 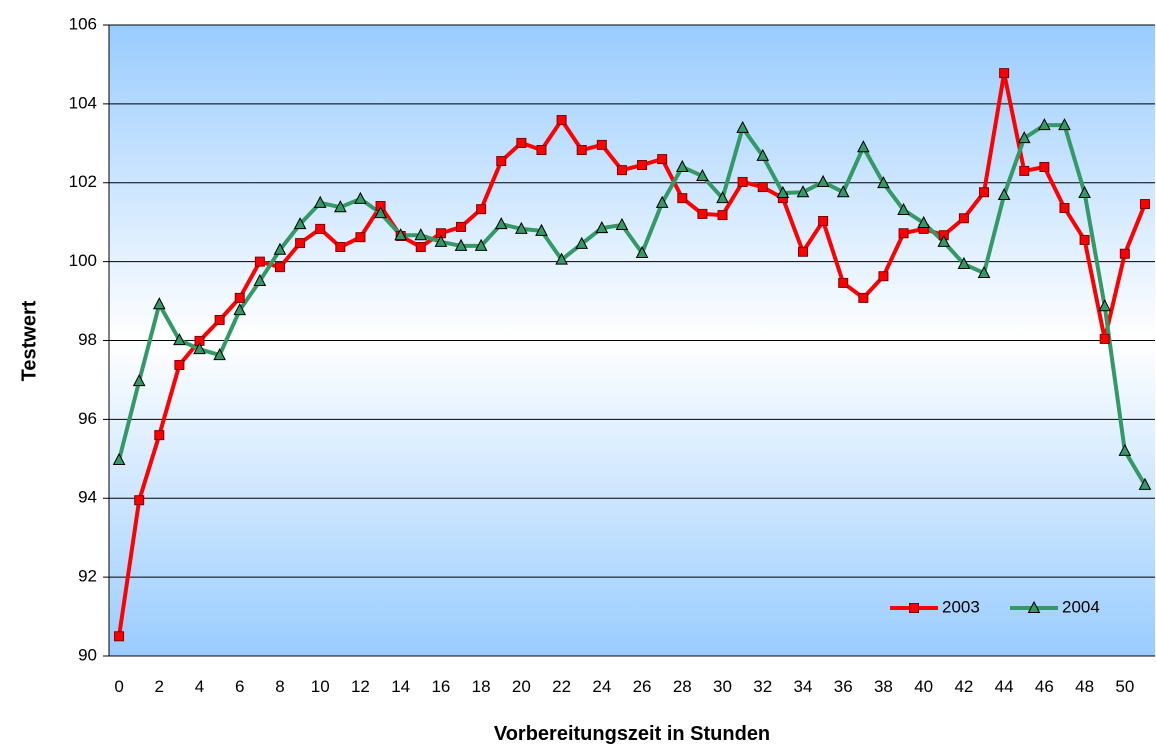 I want to click on y-tick-label: 106, so click(x=83, y=23).